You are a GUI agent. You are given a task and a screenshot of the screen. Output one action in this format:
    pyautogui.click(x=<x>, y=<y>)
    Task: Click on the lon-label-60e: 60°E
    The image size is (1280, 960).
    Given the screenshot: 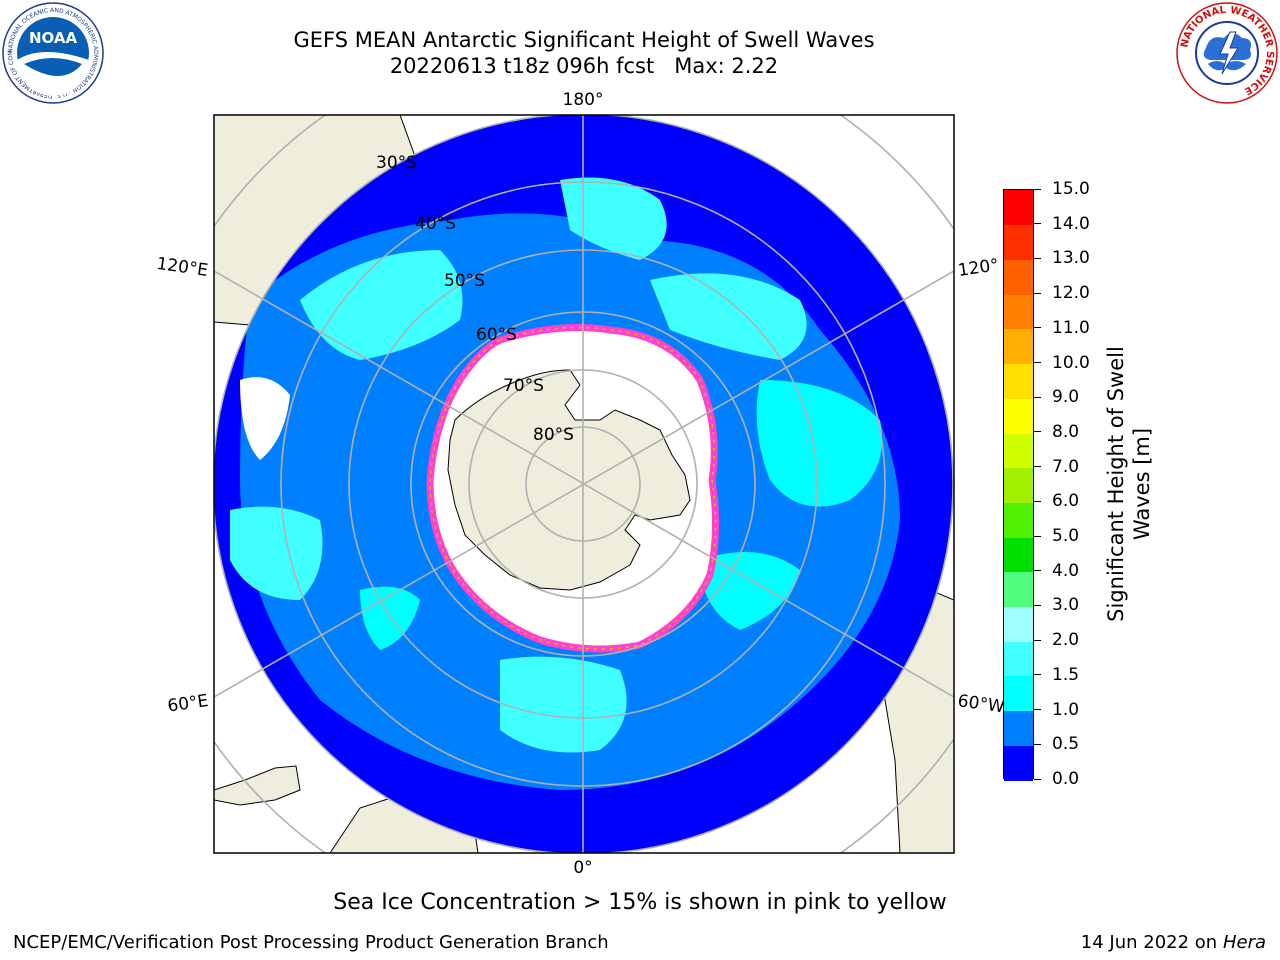 What is the action you would take?
    pyautogui.click(x=187, y=703)
    